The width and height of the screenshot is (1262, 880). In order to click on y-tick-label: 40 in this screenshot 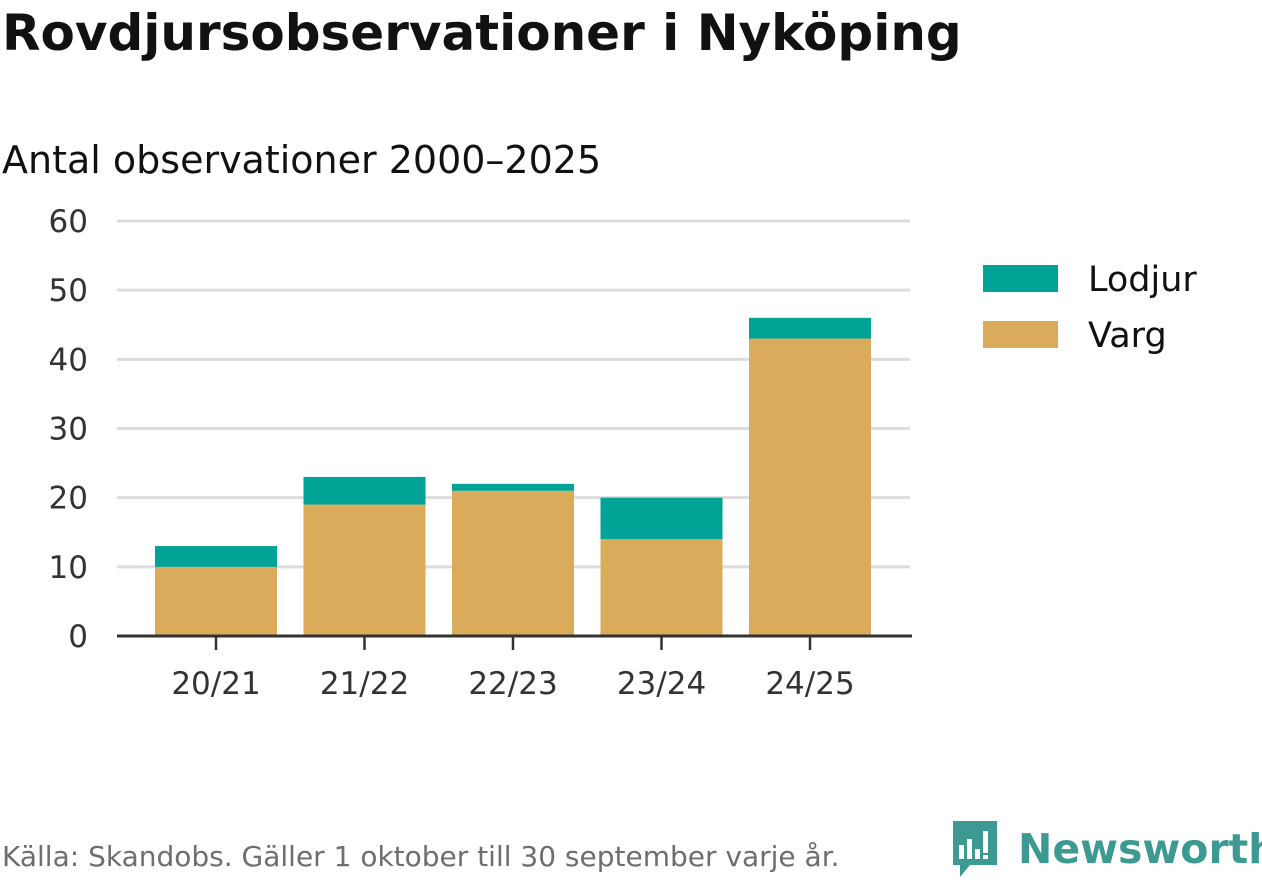, I will do `click(68, 360)`.